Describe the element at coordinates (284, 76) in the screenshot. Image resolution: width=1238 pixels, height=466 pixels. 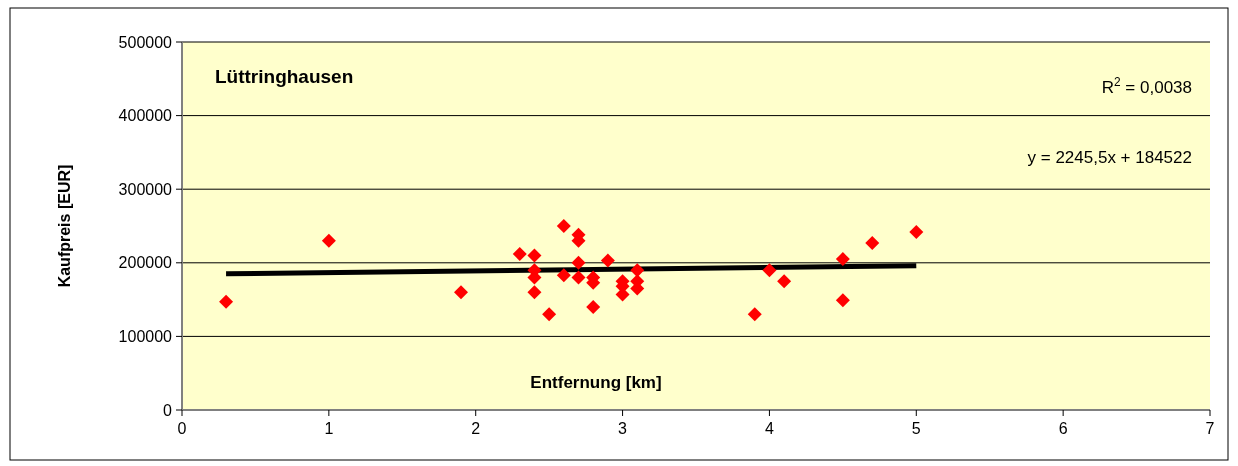
I see `annotation: Lüttringhausen` at that location.